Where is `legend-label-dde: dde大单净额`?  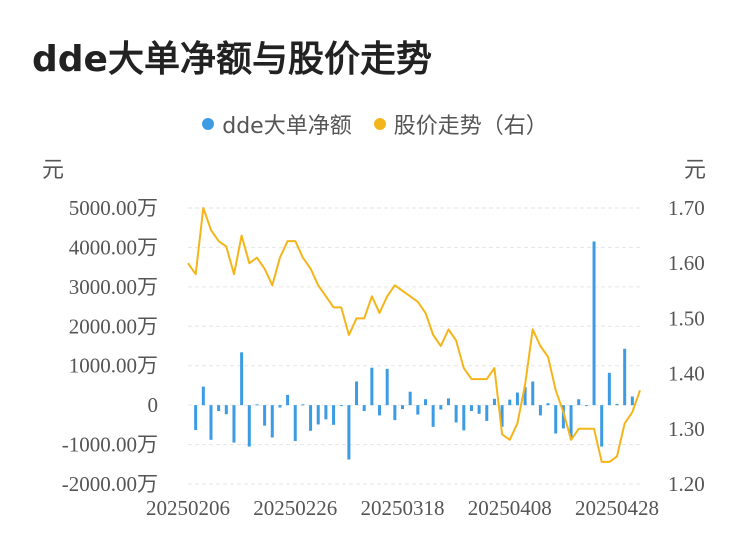 legend-label-dde: dde大单净额 is located at coordinates (287, 126).